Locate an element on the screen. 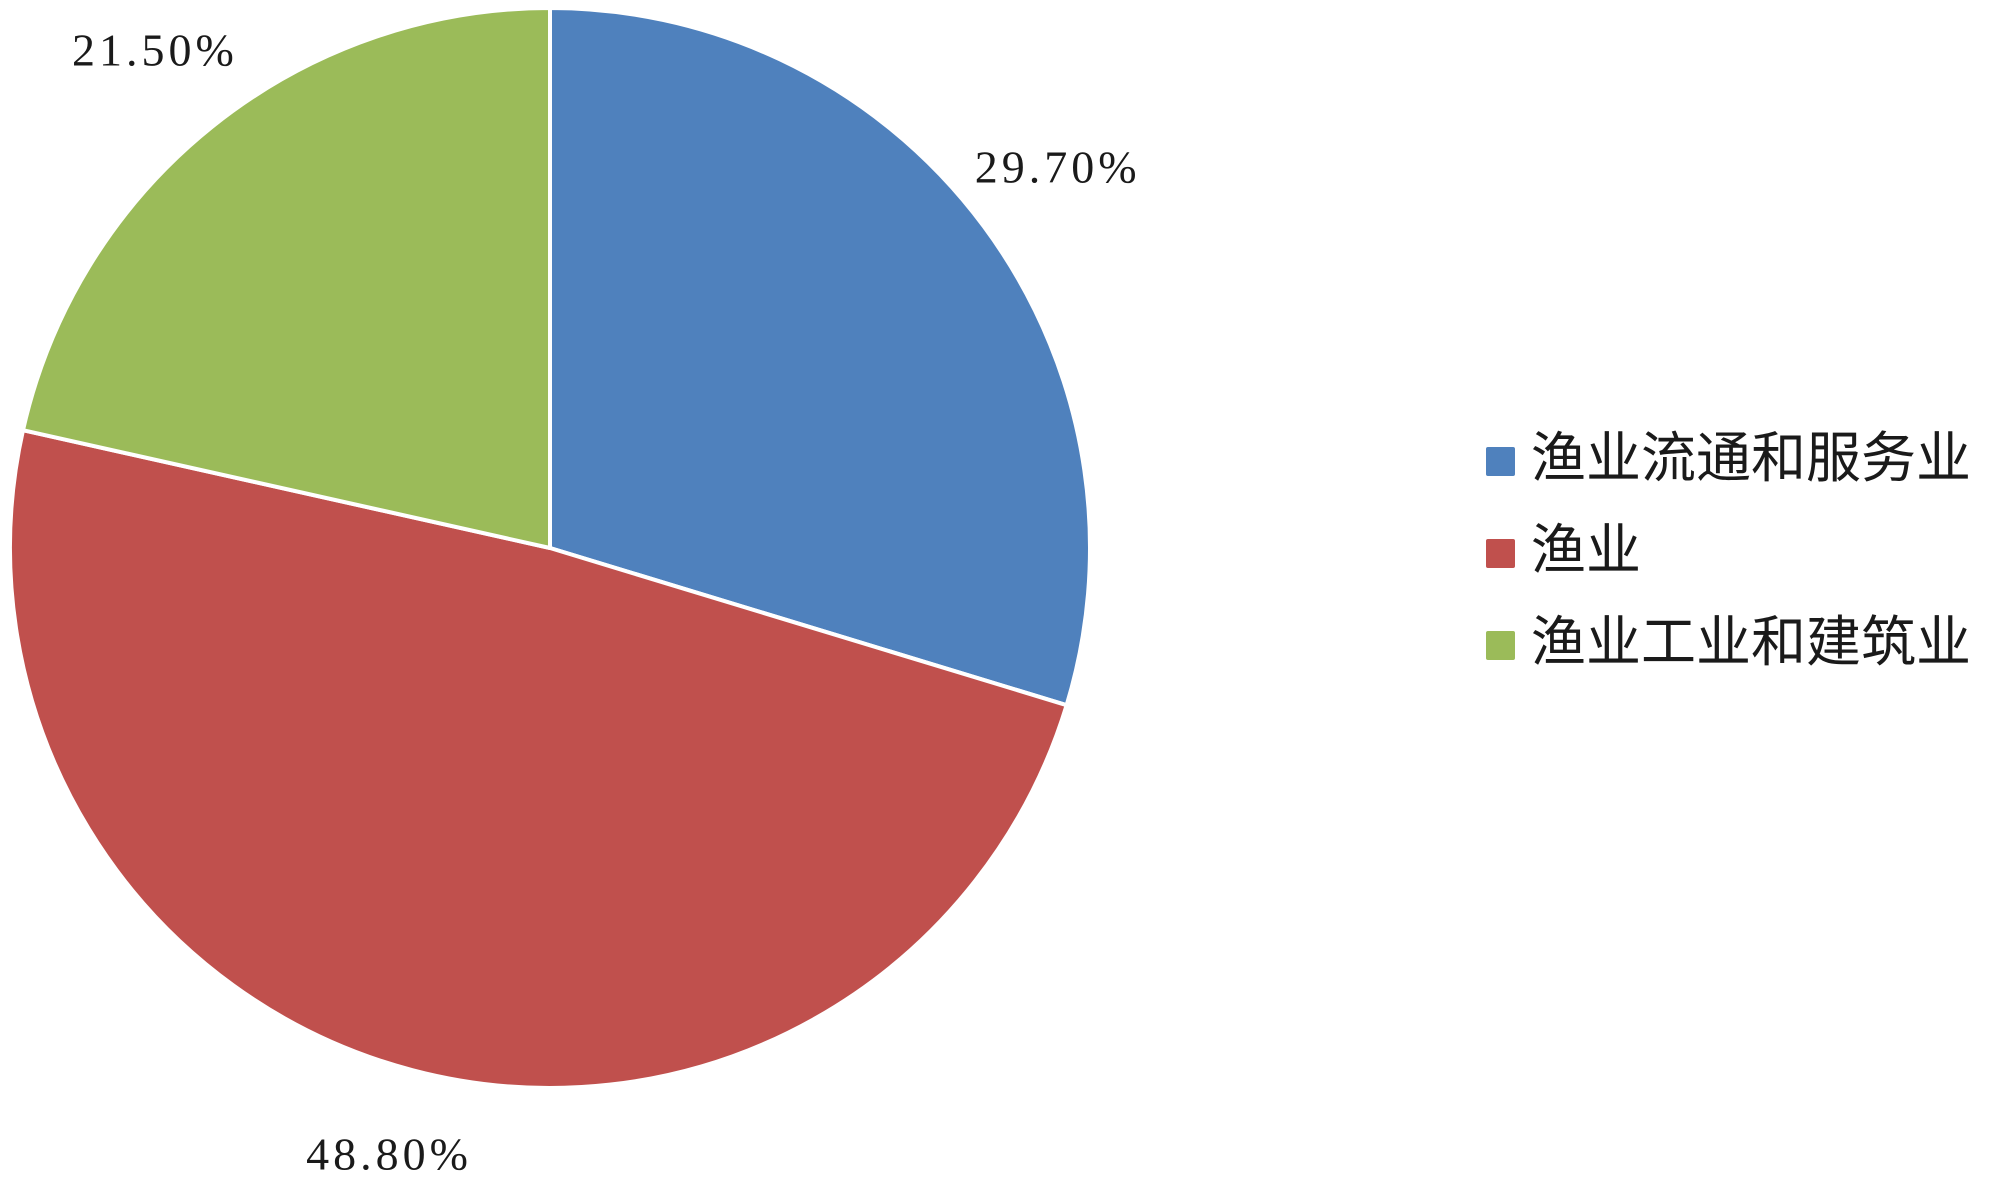  value-label: 21.50% is located at coordinates (155, 49).